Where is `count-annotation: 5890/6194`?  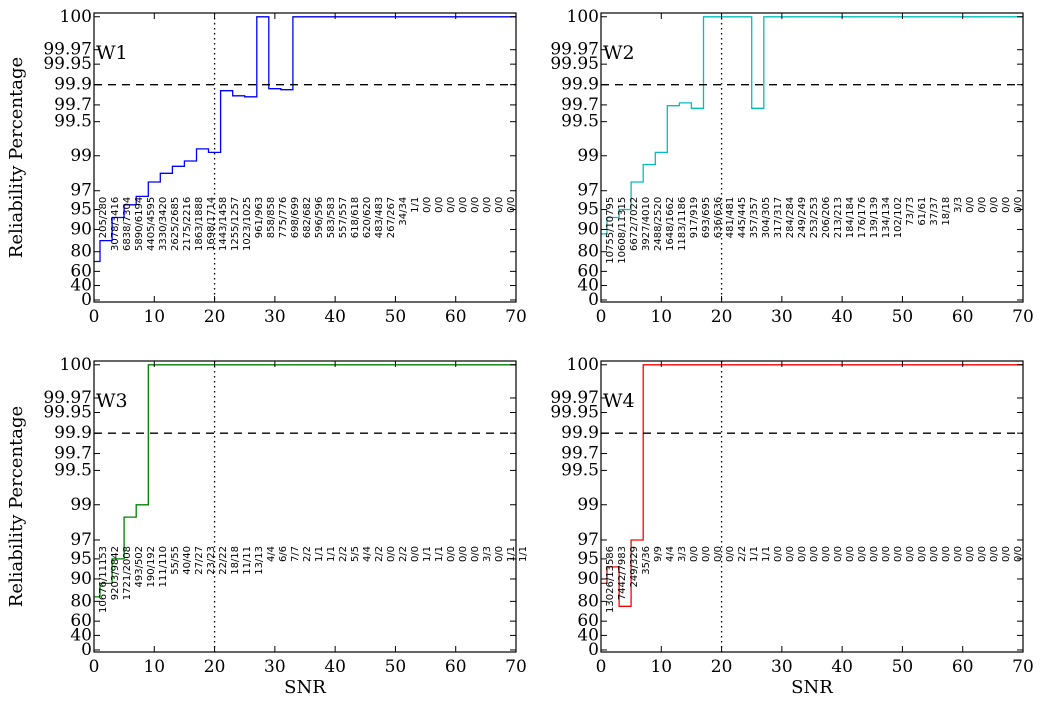
count-annotation: 5890/6194 is located at coordinates (139, 224).